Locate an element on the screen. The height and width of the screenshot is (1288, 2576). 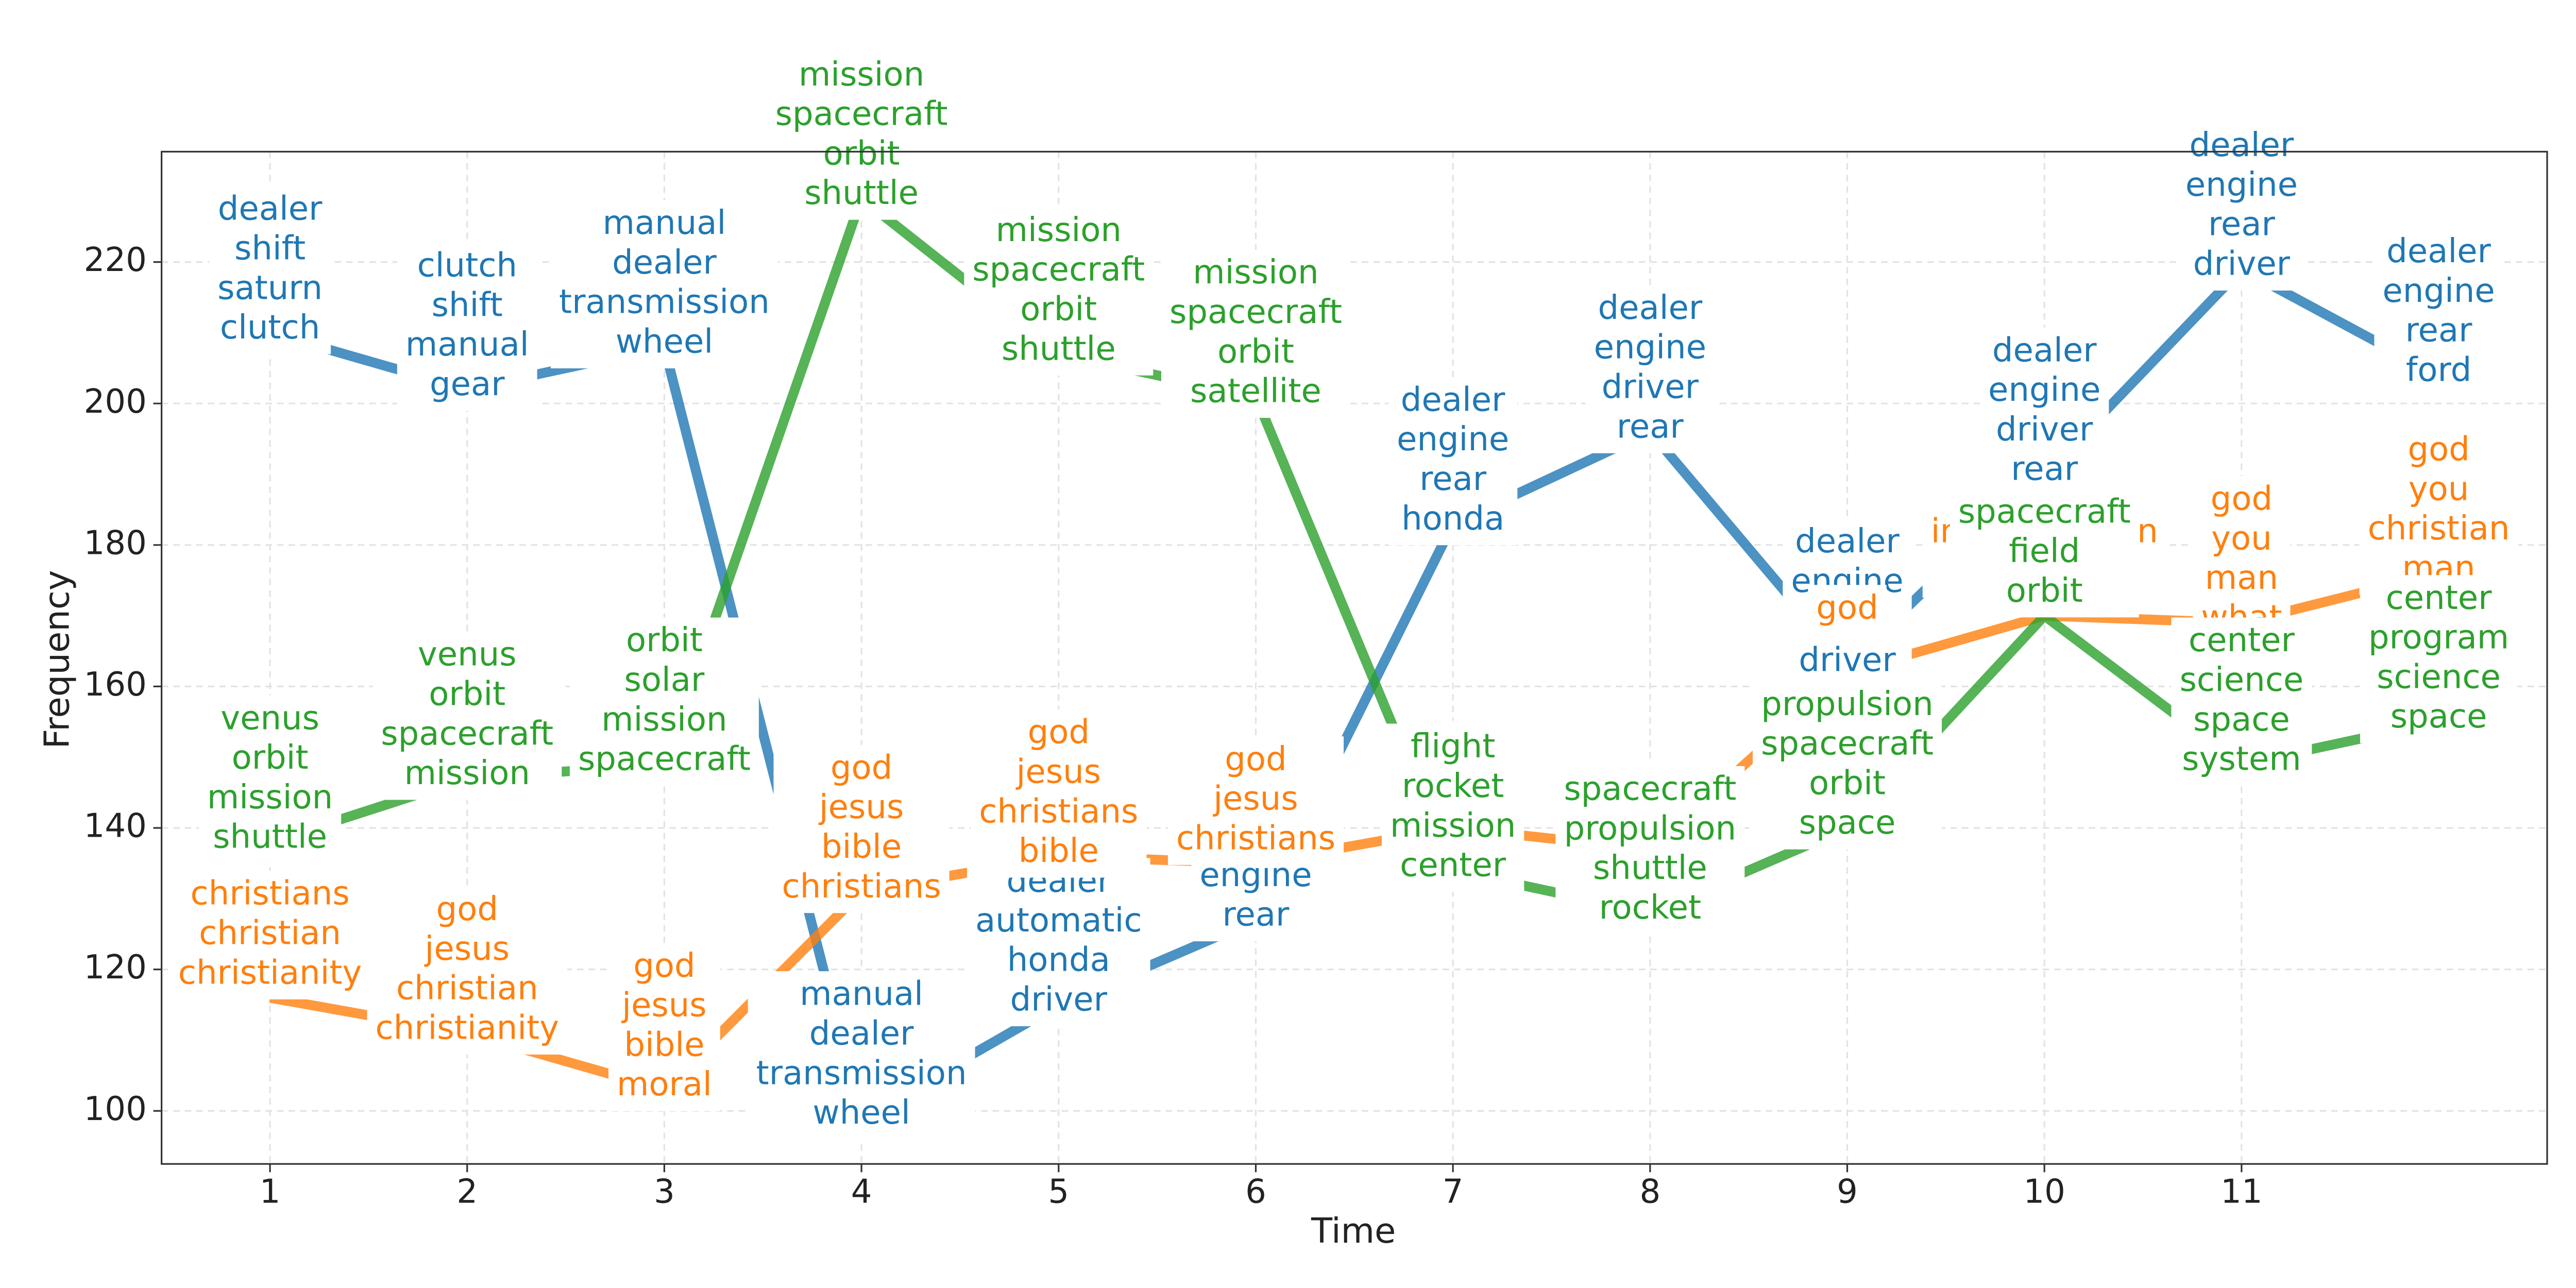
x-tick-label: 5 is located at coordinates (1058, 1192).